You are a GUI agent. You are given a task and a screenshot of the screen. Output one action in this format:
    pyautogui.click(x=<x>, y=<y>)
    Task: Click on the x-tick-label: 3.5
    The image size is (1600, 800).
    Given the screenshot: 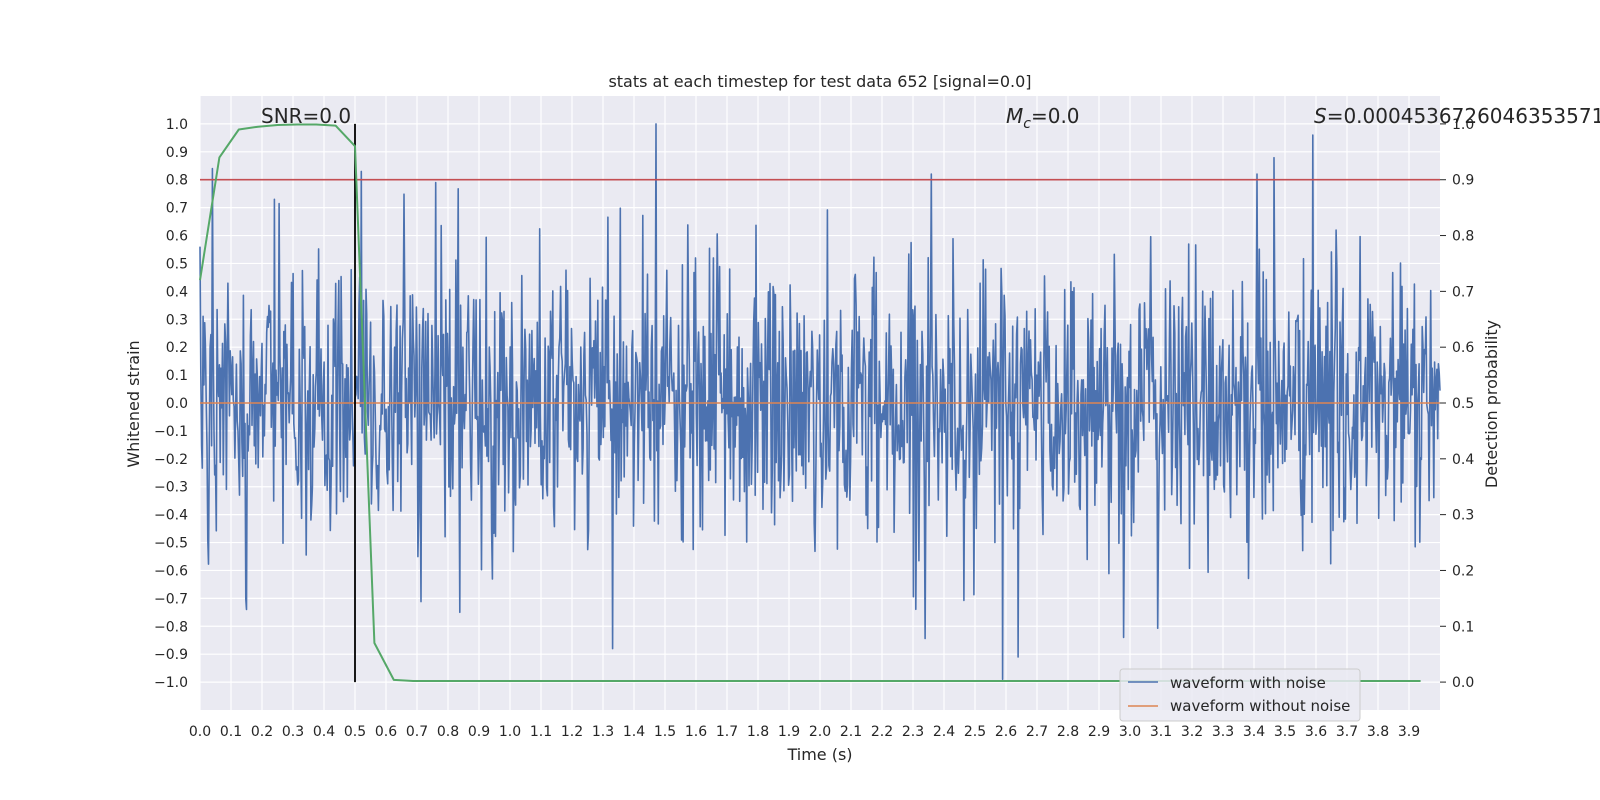 What is the action you would take?
    pyautogui.click(x=1285, y=732)
    